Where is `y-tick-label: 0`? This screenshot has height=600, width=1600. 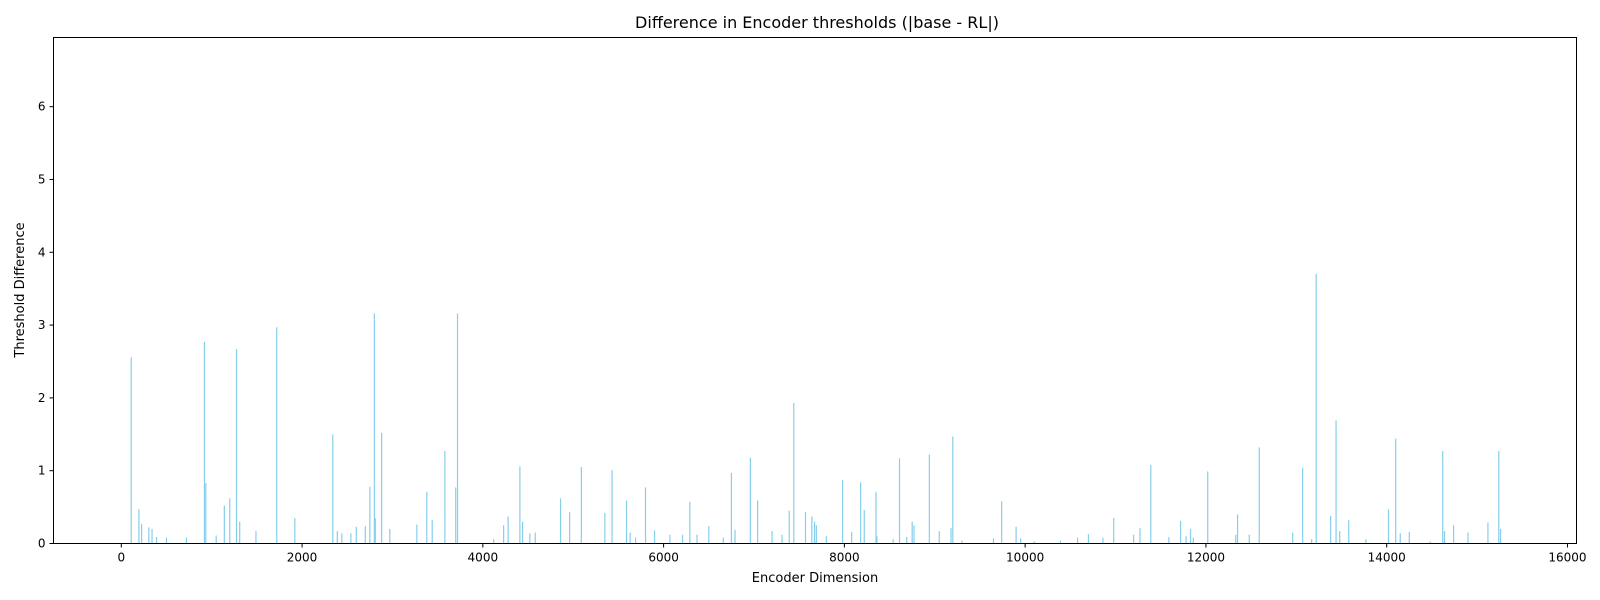 y-tick-label: 0 is located at coordinates (42, 544).